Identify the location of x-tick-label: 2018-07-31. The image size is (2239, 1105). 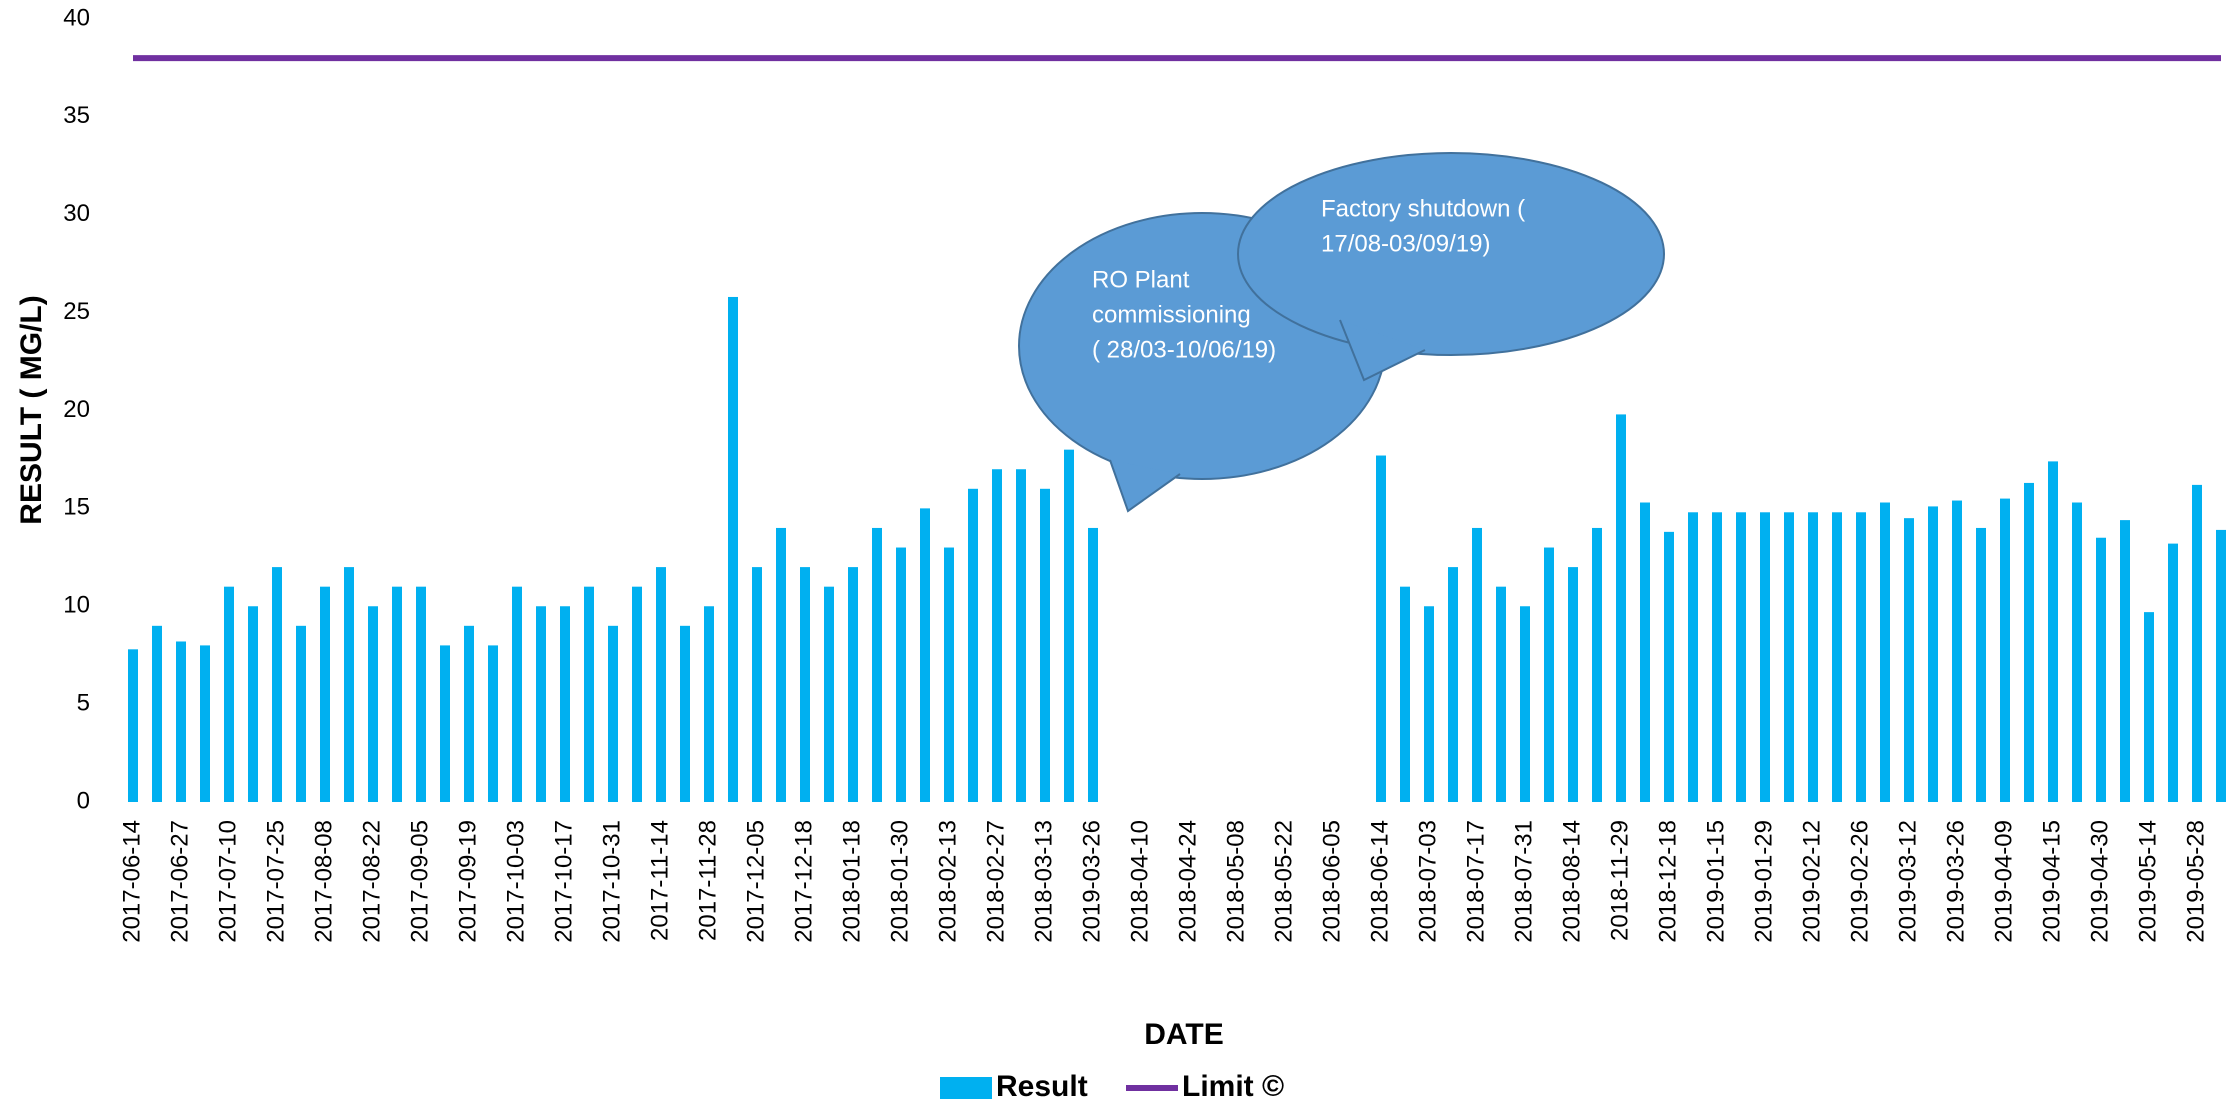
(1523, 881).